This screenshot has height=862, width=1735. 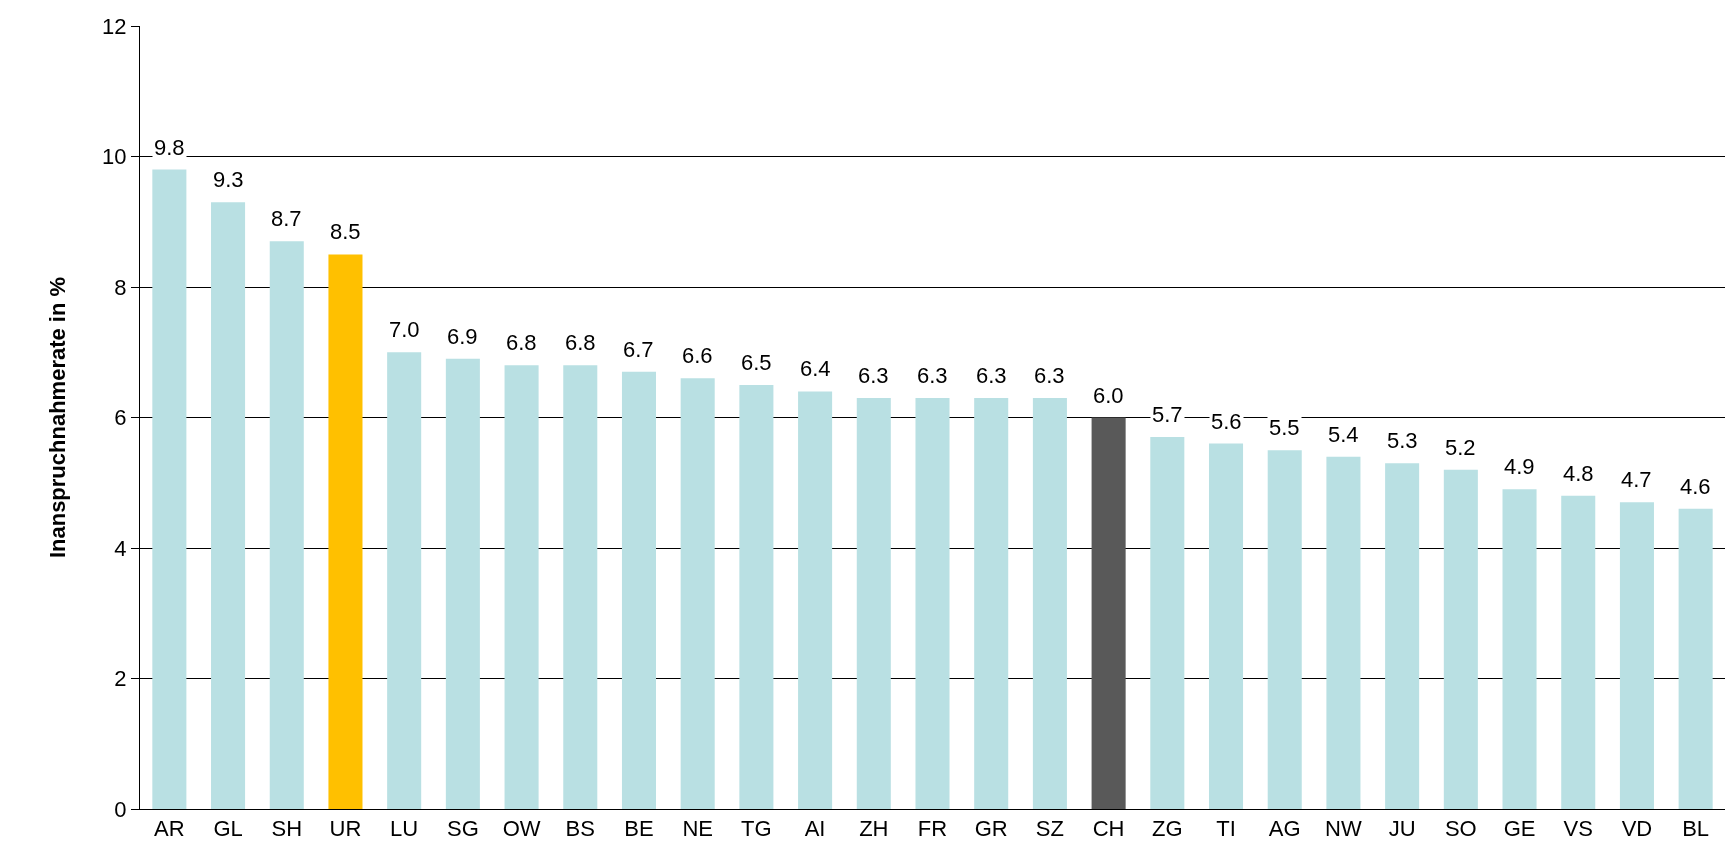 What do you see at coordinates (120, 548) in the screenshot?
I see `y-tick-label: 4` at bounding box center [120, 548].